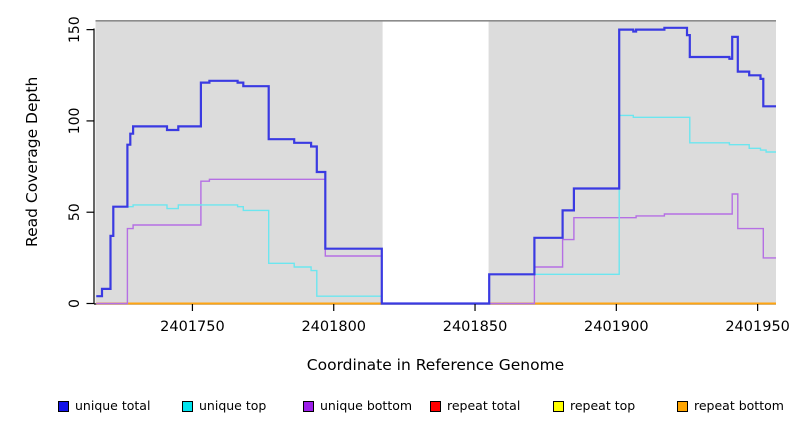 The height and width of the screenshot is (432, 792). I want to click on y-tick-label: 150, so click(75, 29).